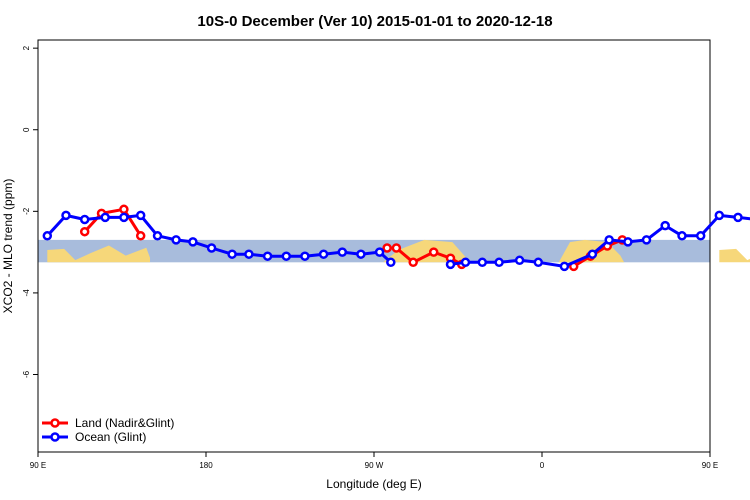 The height and width of the screenshot is (500, 750). I want to click on legend: Land (Nadir&Glint) Ocean (Glint), so click(108, 430).